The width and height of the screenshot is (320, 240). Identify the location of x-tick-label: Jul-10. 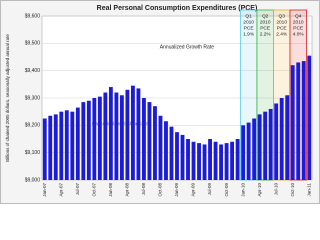
(275, 189).